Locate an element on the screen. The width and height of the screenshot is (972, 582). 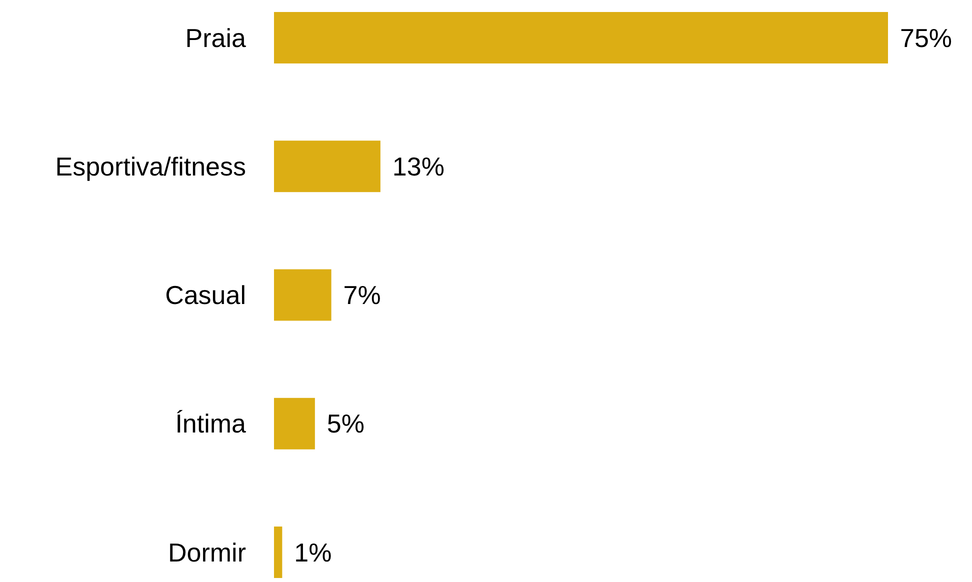
y-tick-label: Praia is located at coordinates (216, 37).